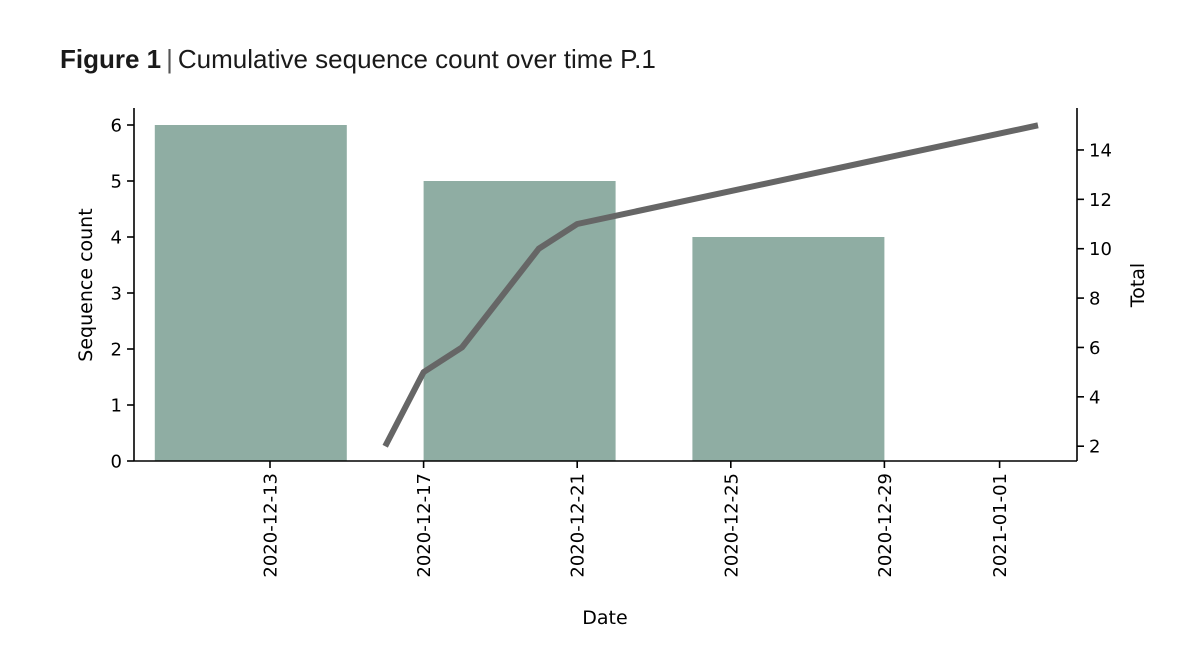  Describe the element at coordinates (424, 525) in the screenshot. I see `x-tick-label: 2020-12-17` at that location.